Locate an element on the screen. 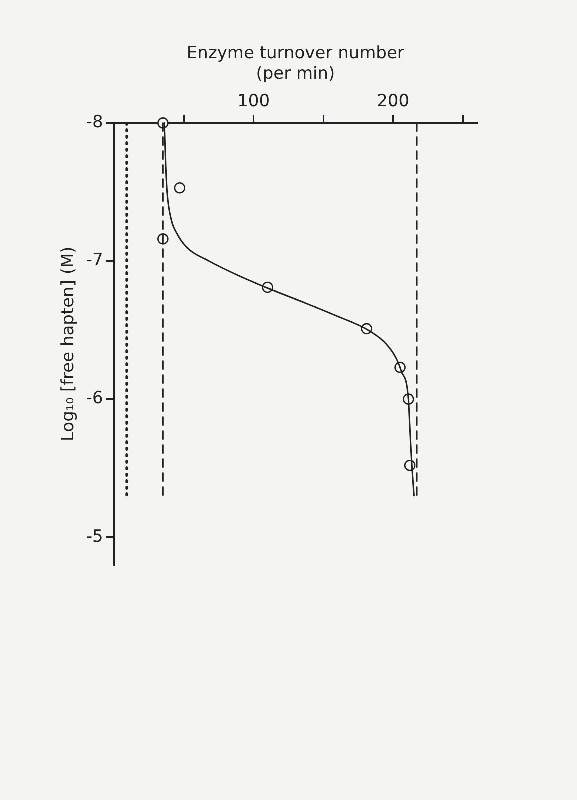 This screenshot has width=577, height=800. y-tick-label: -5 is located at coordinates (95, 536).